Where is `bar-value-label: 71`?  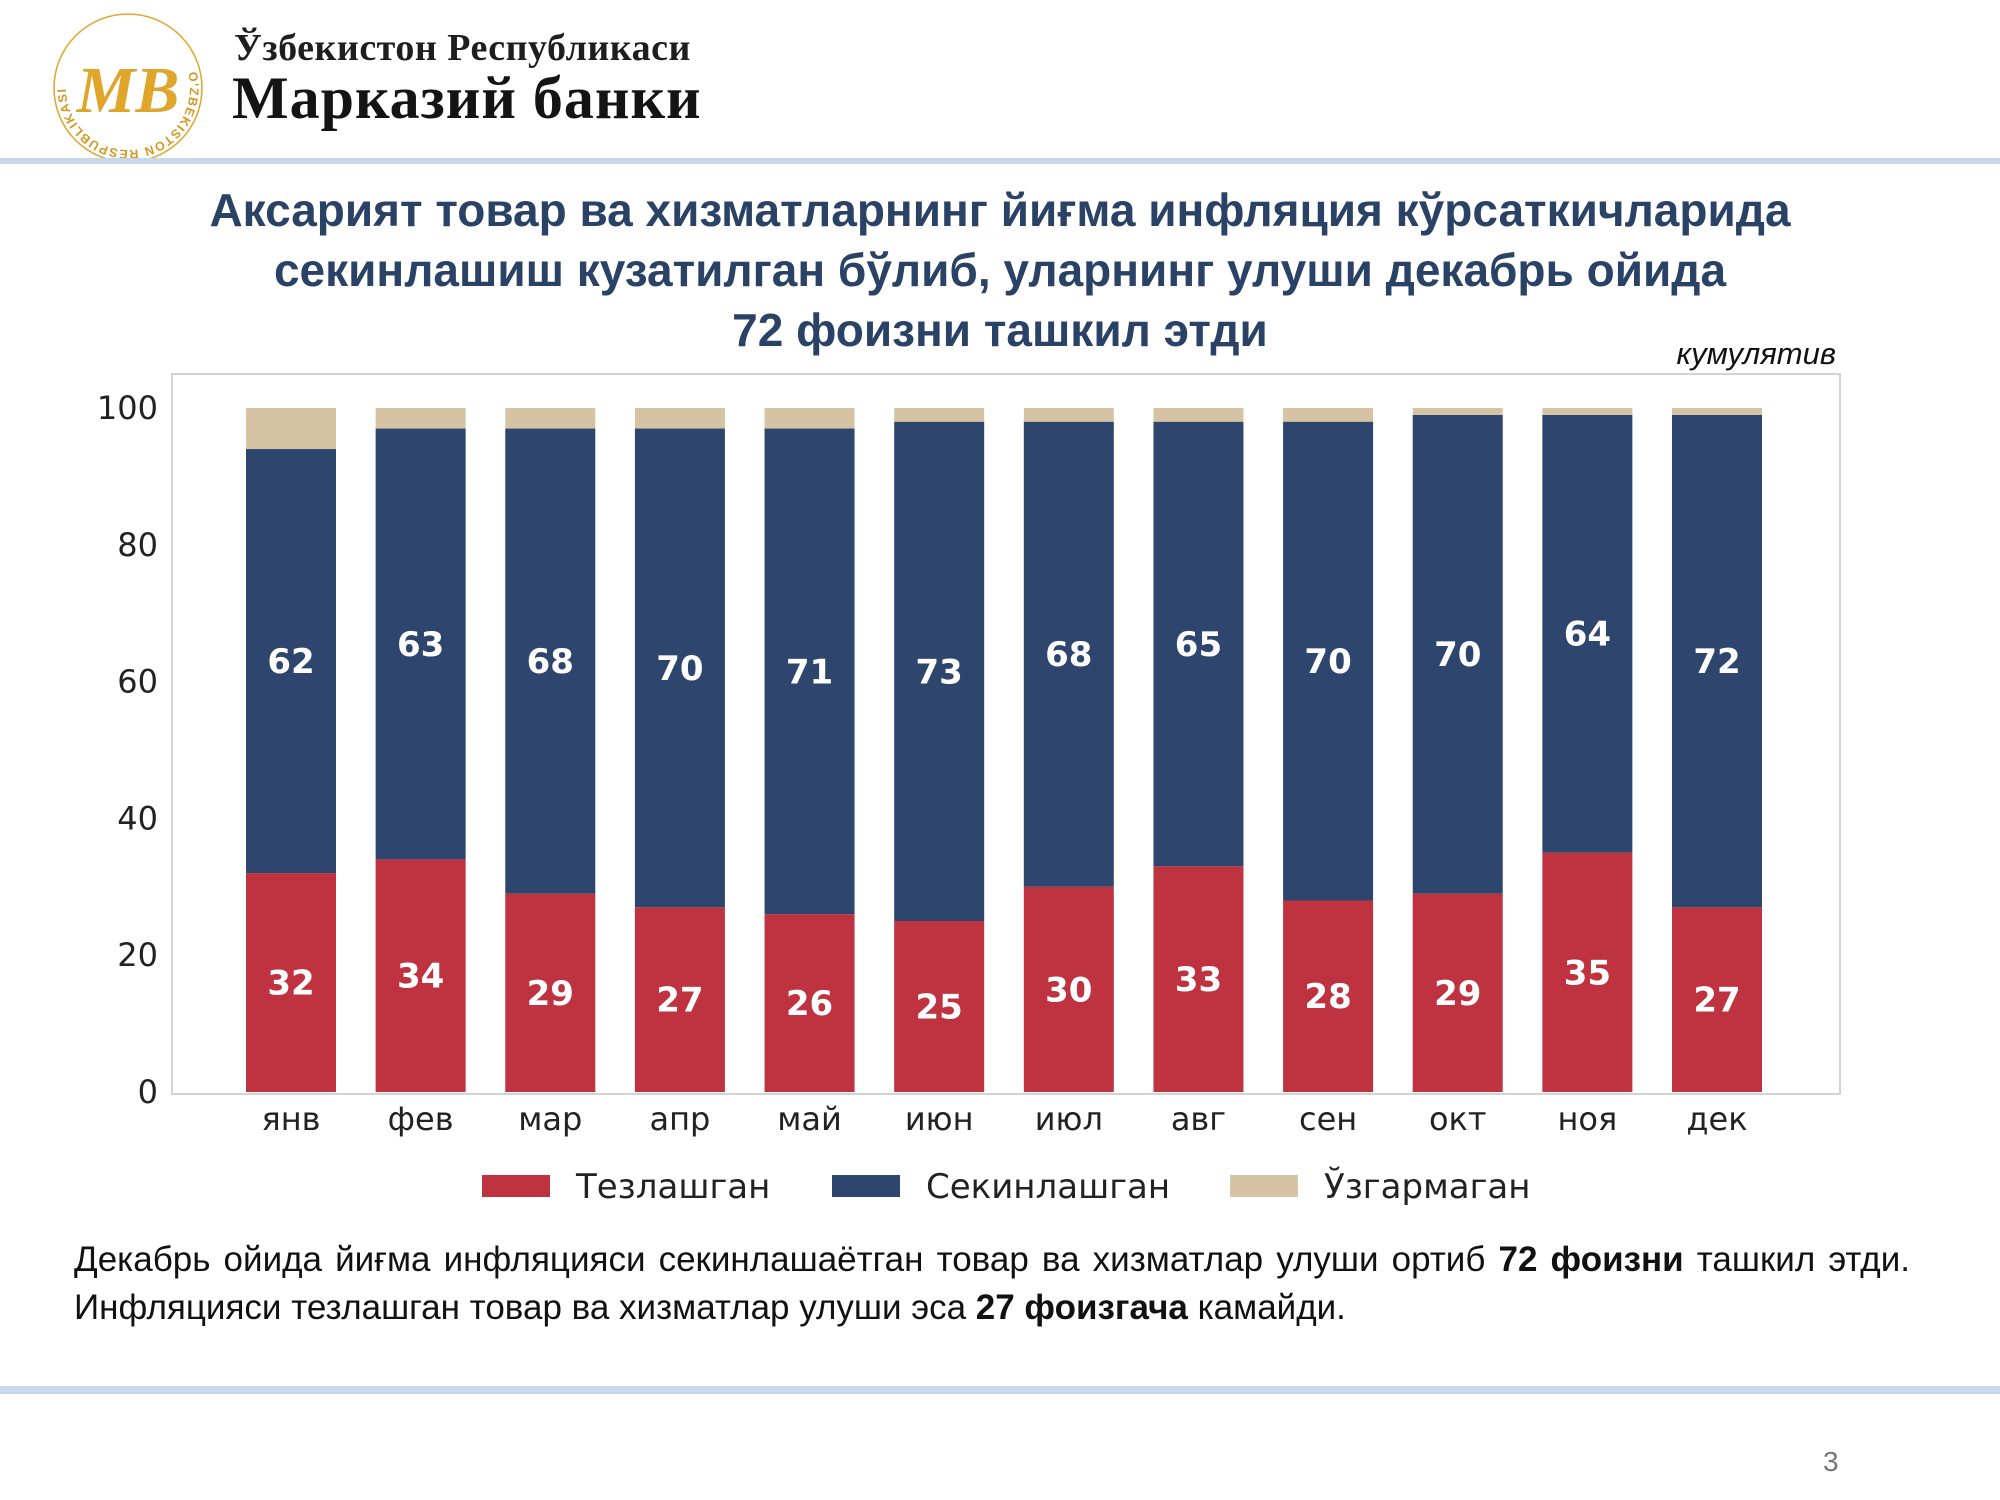
bar-value-label: 71 is located at coordinates (809, 672).